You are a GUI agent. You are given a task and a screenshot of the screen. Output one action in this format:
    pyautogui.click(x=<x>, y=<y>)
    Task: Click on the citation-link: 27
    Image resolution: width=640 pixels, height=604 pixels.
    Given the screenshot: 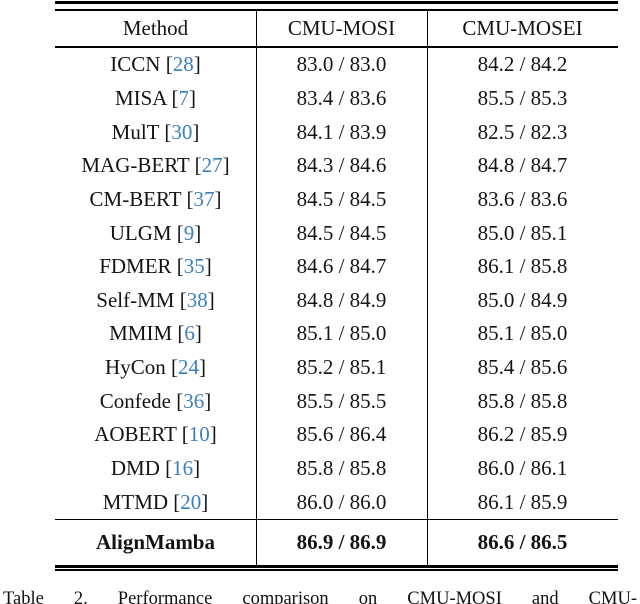 What is the action you would take?
    pyautogui.click(x=212, y=165)
    